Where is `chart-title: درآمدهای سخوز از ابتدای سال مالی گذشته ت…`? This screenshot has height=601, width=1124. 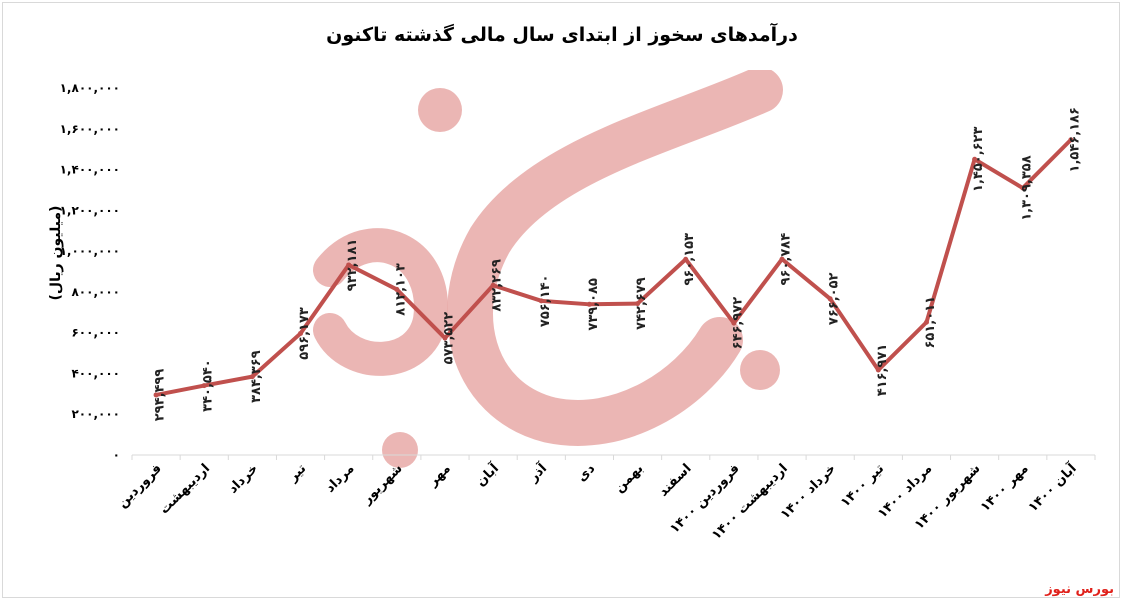 chart-title: درآمدهای سخوز از ابتدای سال مالی گذشته ت… is located at coordinates (562, 35).